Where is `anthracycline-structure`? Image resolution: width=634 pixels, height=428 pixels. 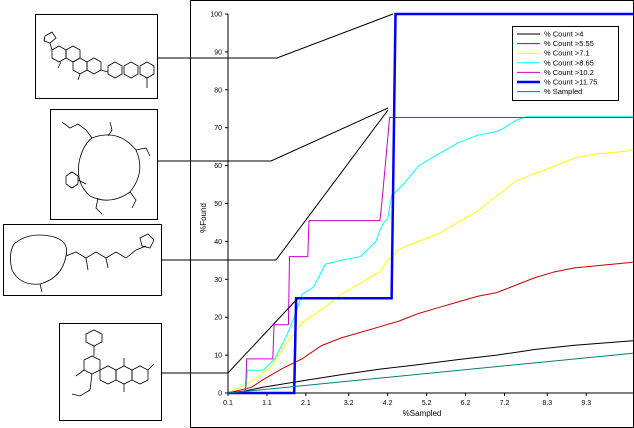
anthracycline-structure is located at coordinates (110, 372).